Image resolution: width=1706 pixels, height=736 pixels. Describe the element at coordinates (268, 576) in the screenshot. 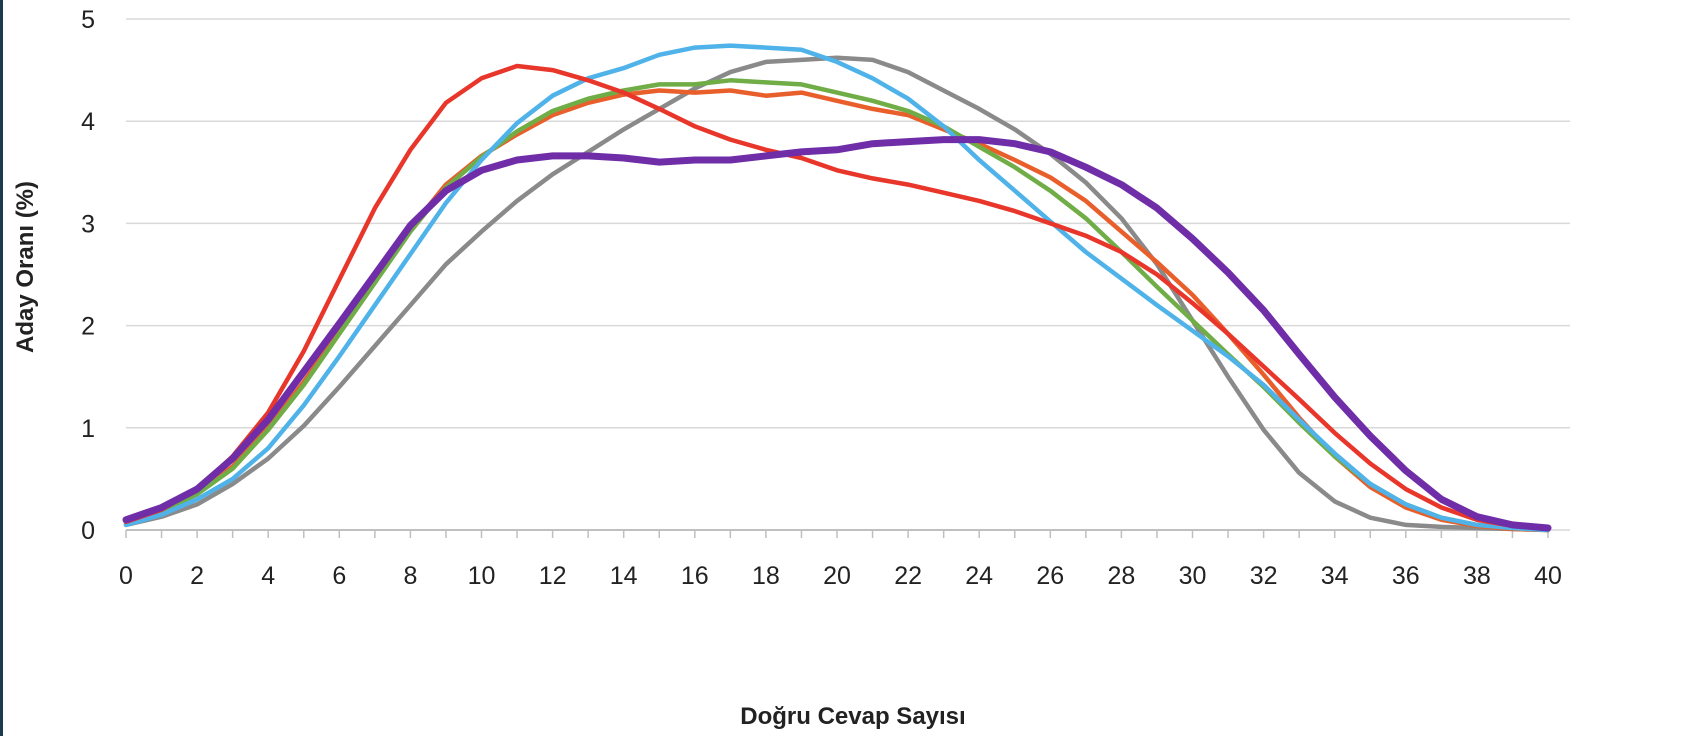

I see `x-tick-label: 4` at that location.